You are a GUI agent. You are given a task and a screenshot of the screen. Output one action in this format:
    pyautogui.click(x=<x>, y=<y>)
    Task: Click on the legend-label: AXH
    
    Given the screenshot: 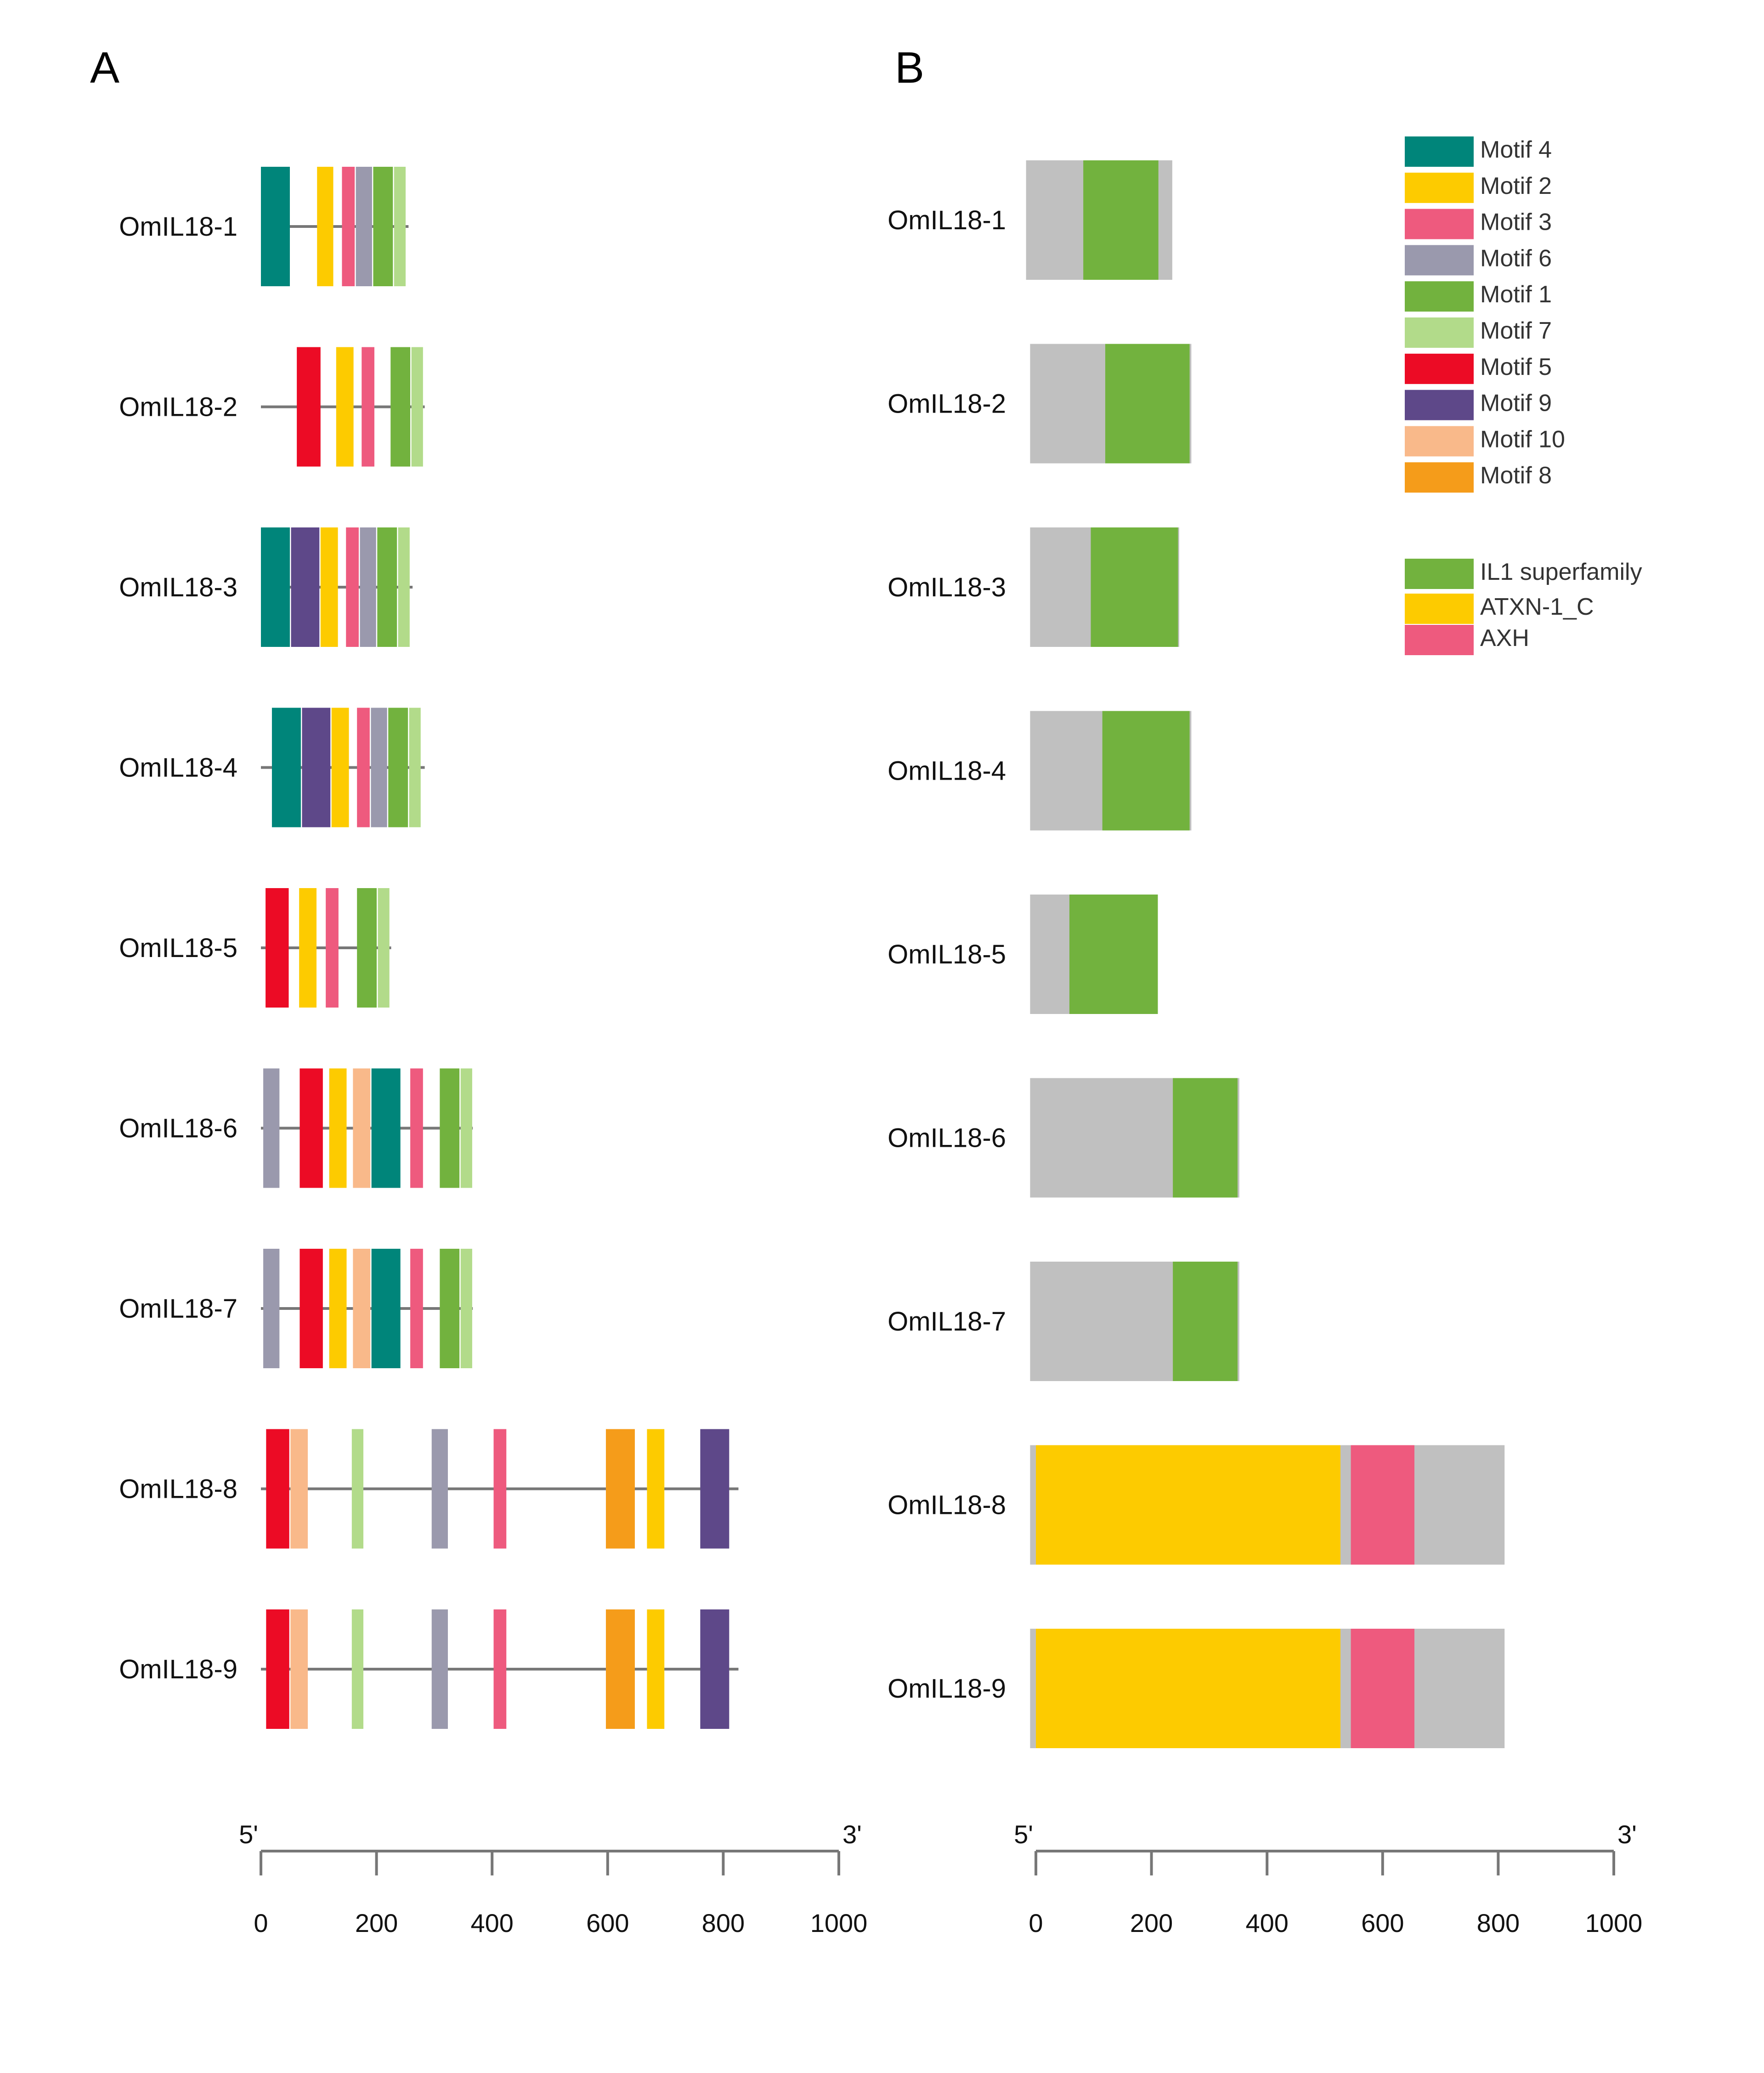 What is the action you would take?
    pyautogui.click(x=1504, y=638)
    